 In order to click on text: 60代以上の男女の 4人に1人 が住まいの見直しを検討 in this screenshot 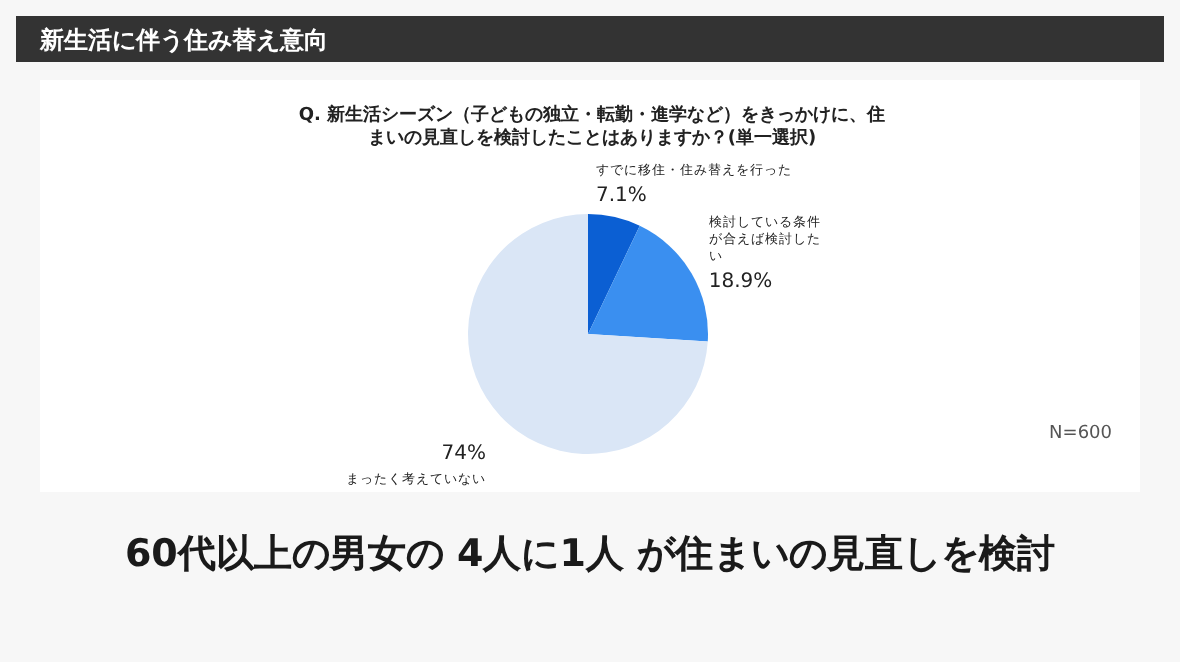, I will do `click(590, 554)`.